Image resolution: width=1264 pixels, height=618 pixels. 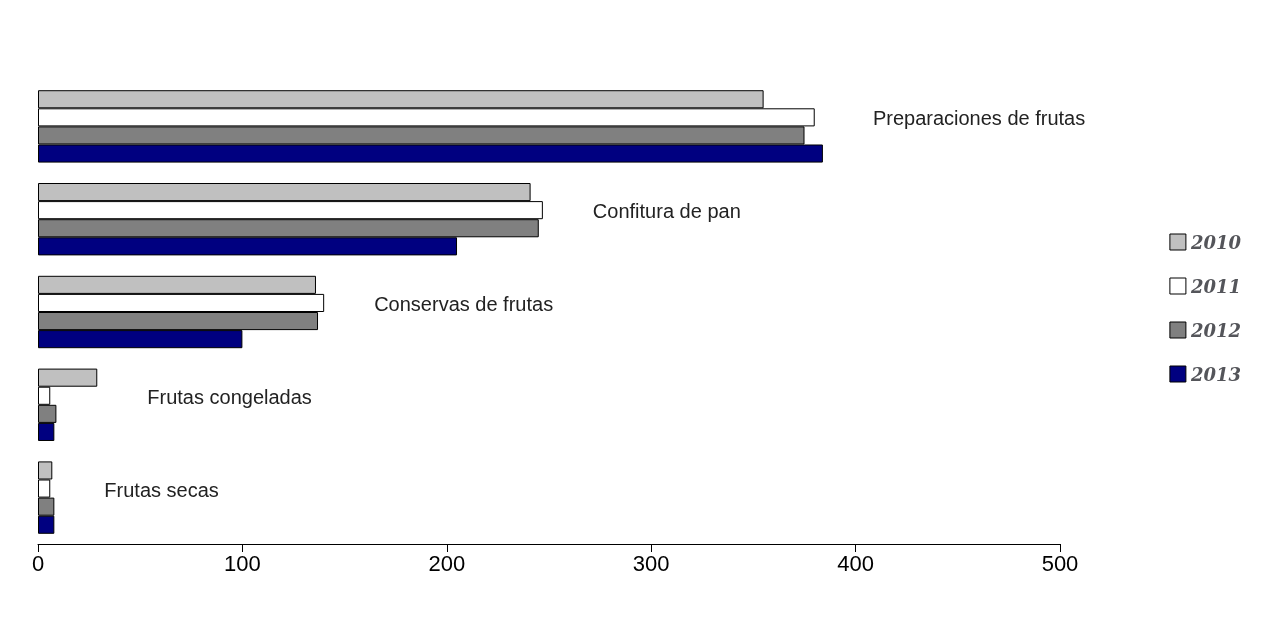 What do you see at coordinates (979, 118) in the screenshot?
I see `y-tick-label: Preparaciones de frutas` at bounding box center [979, 118].